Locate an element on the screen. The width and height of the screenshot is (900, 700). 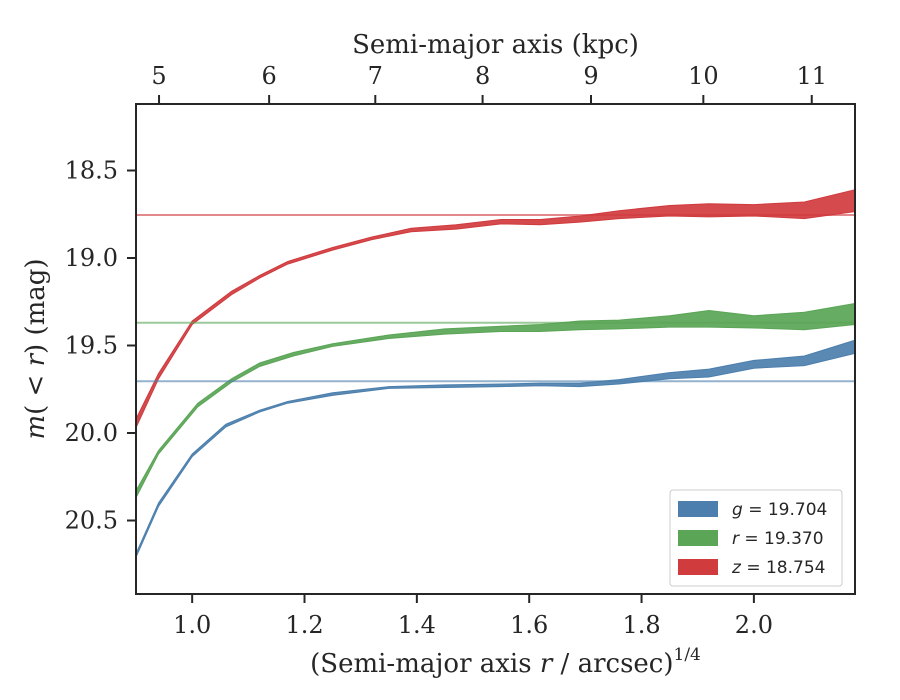
x-tick-label-2: 1.4 is located at coordinates (417, 625).